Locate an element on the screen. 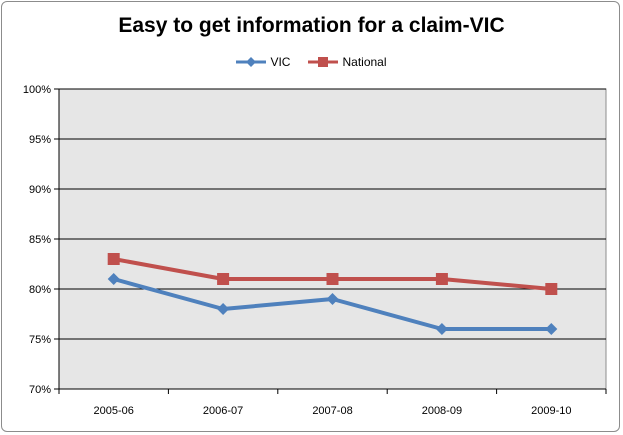  y-tick-label: 95% is located at coordinates (40, 140).